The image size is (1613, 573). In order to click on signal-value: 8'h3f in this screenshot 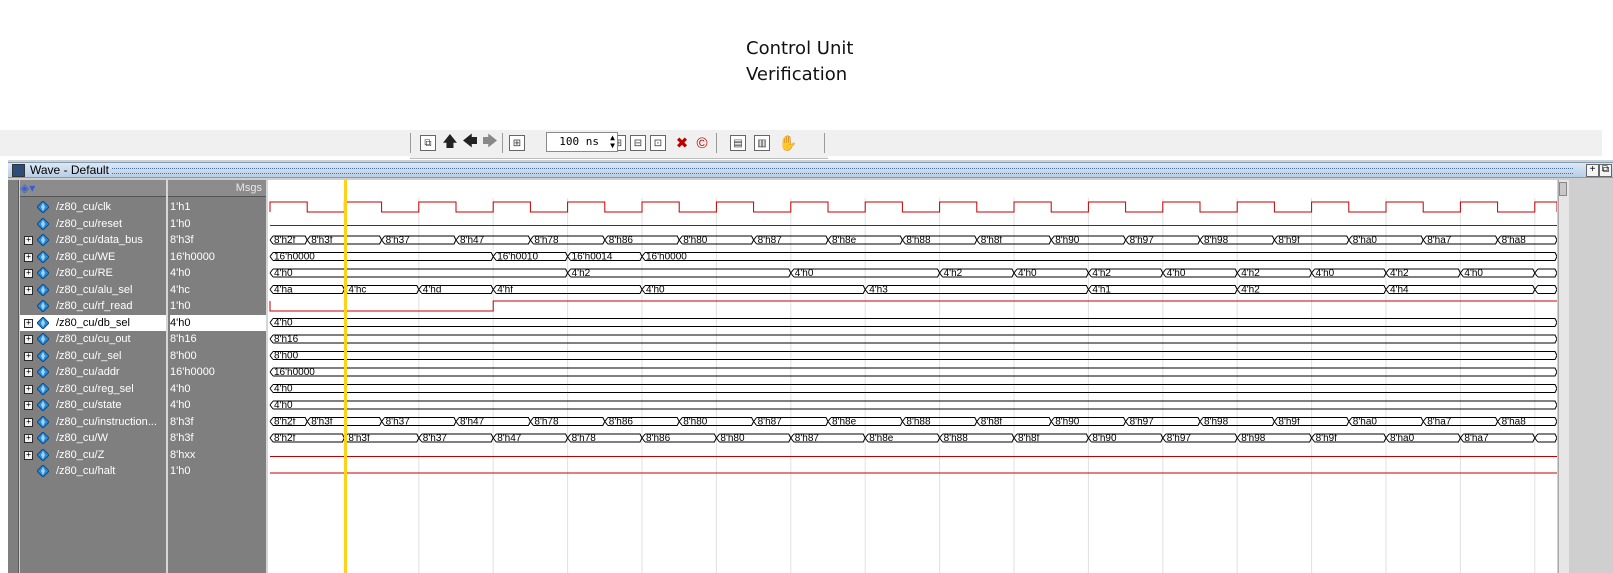, I will do `click(182, 438)`.